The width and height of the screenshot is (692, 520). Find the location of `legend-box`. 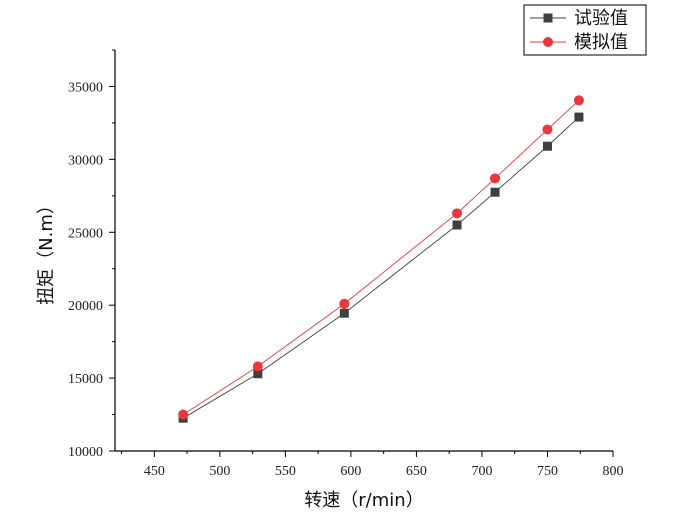

legend-box is located at coordinates (585, 30).